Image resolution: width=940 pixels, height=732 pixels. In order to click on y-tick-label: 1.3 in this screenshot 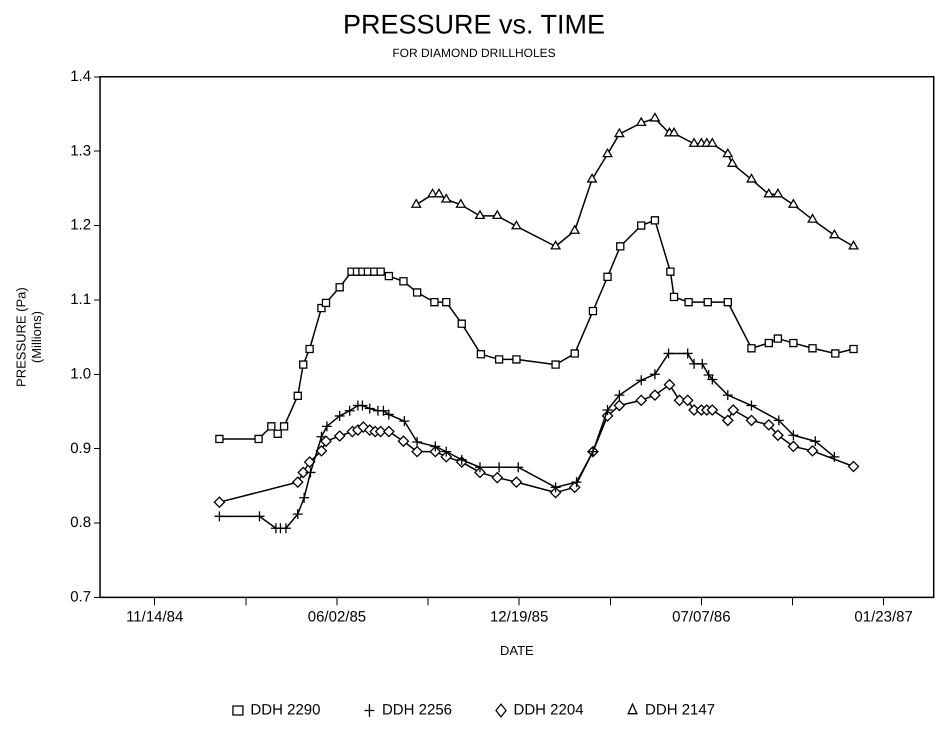, I will do `click(81, 151)`.